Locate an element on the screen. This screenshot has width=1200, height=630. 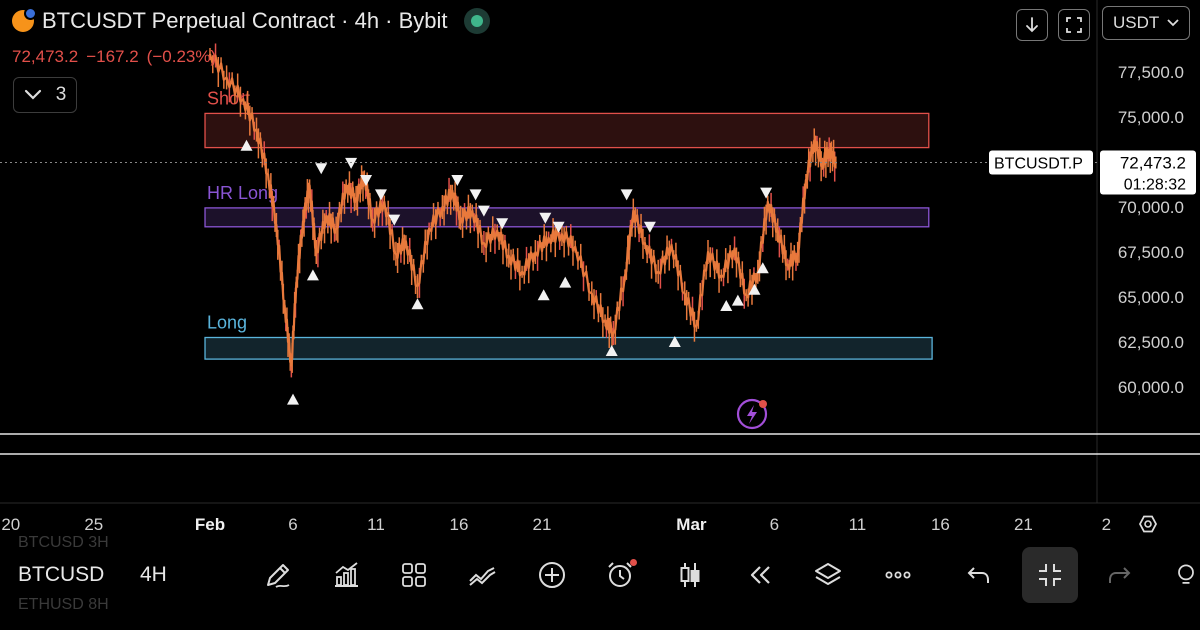
exit-fullscreen-button is located at coordinates (1050, 575).